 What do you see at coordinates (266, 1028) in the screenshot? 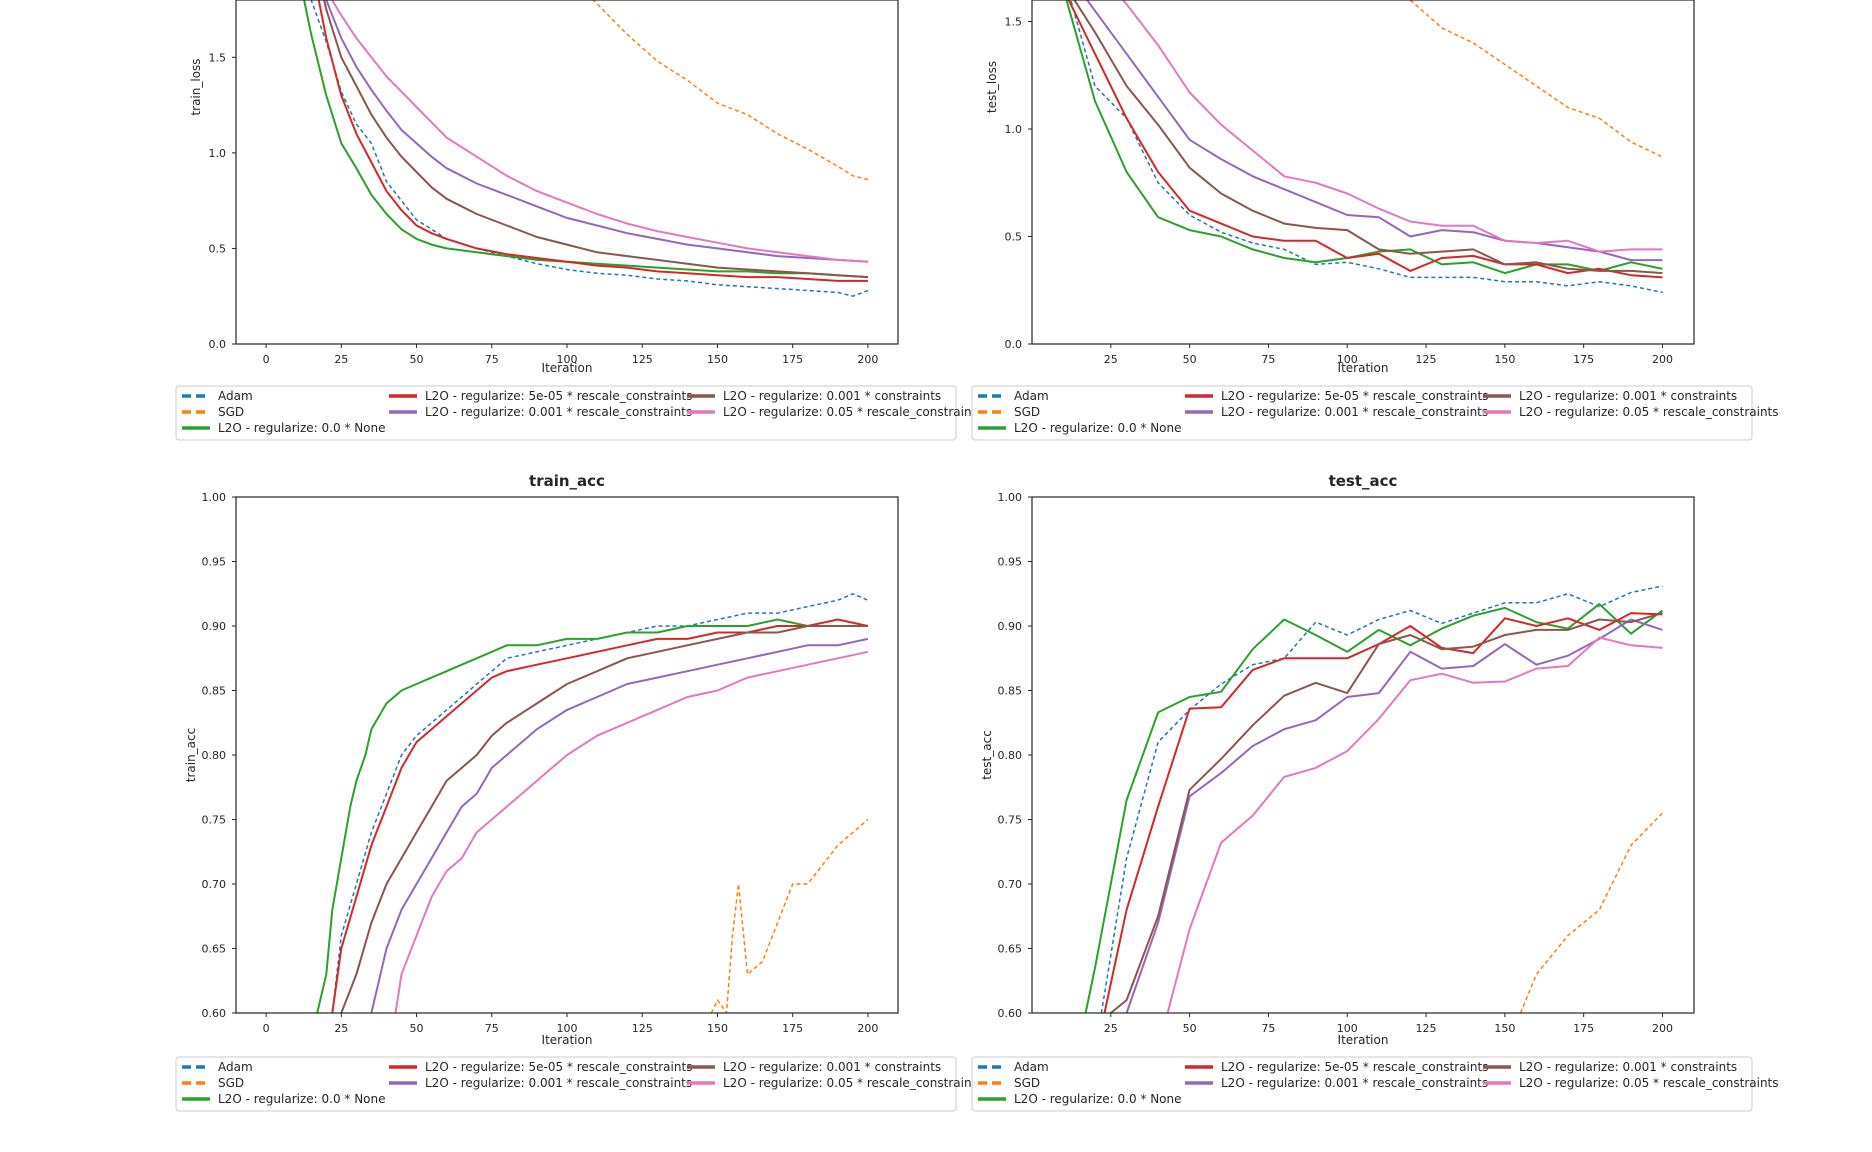
I see `x-tick-label: 0` at bounding box center [266, 1028].